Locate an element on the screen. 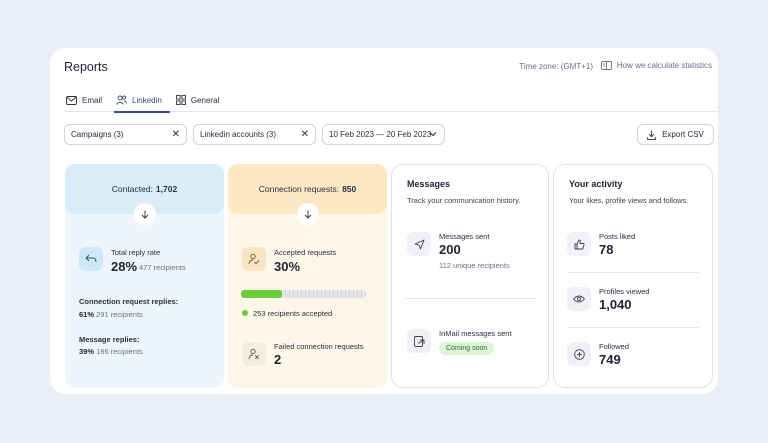  date-range-select: 10 Feb 2023 — 20 Feb 2023 is located at coordinates (383, 134).